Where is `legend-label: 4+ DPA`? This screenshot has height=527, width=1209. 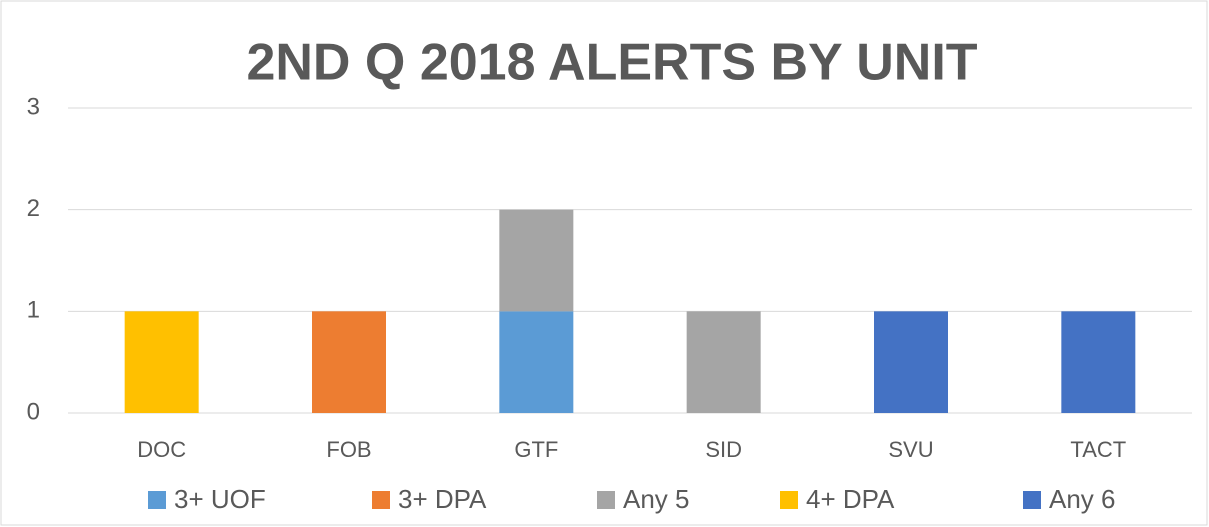
legend-label: 4+ DPA is located at coordinates (850, 499).